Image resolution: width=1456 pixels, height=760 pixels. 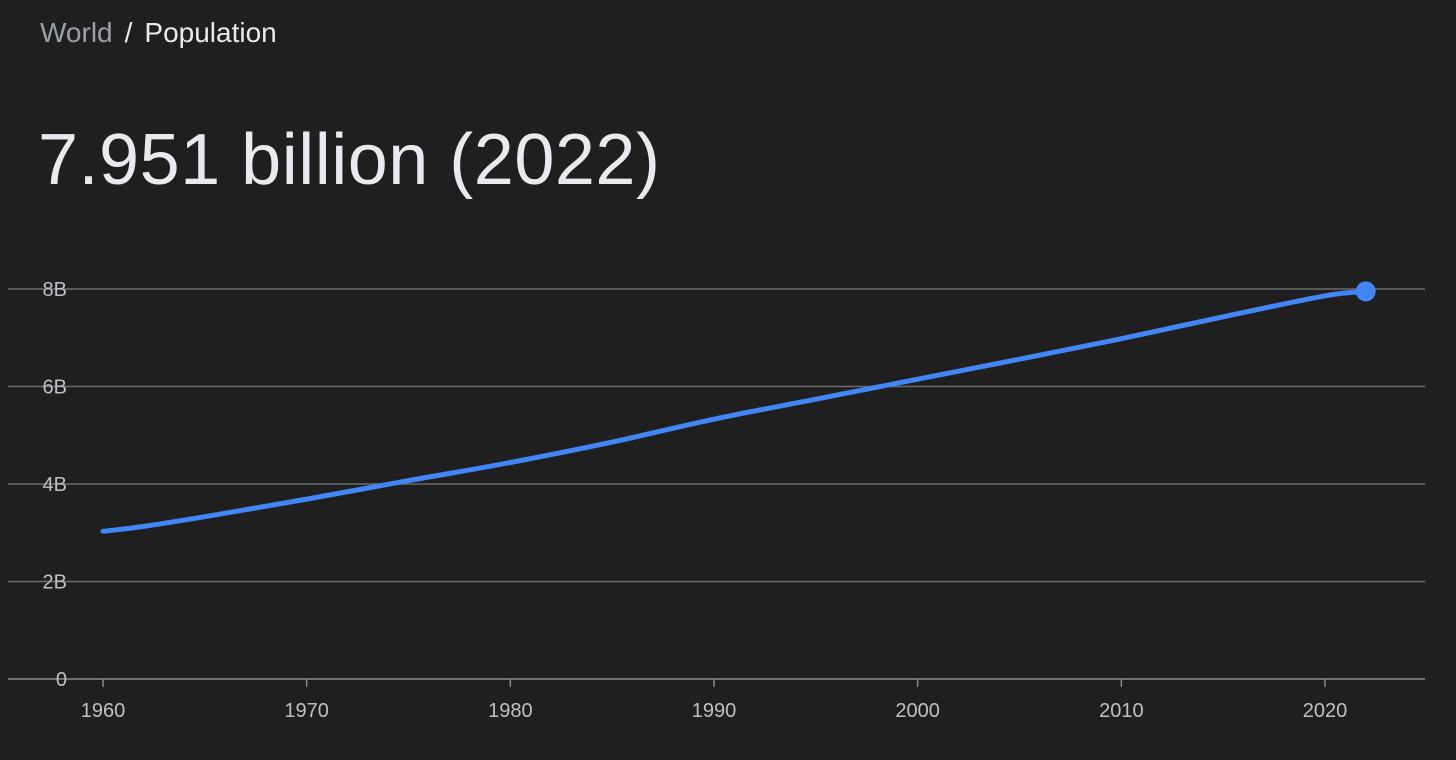 What do you see at coordinates (1325, 711) in the screenshot?
I see `x-tick-label: 2020` at bounding box center [1325, 711].